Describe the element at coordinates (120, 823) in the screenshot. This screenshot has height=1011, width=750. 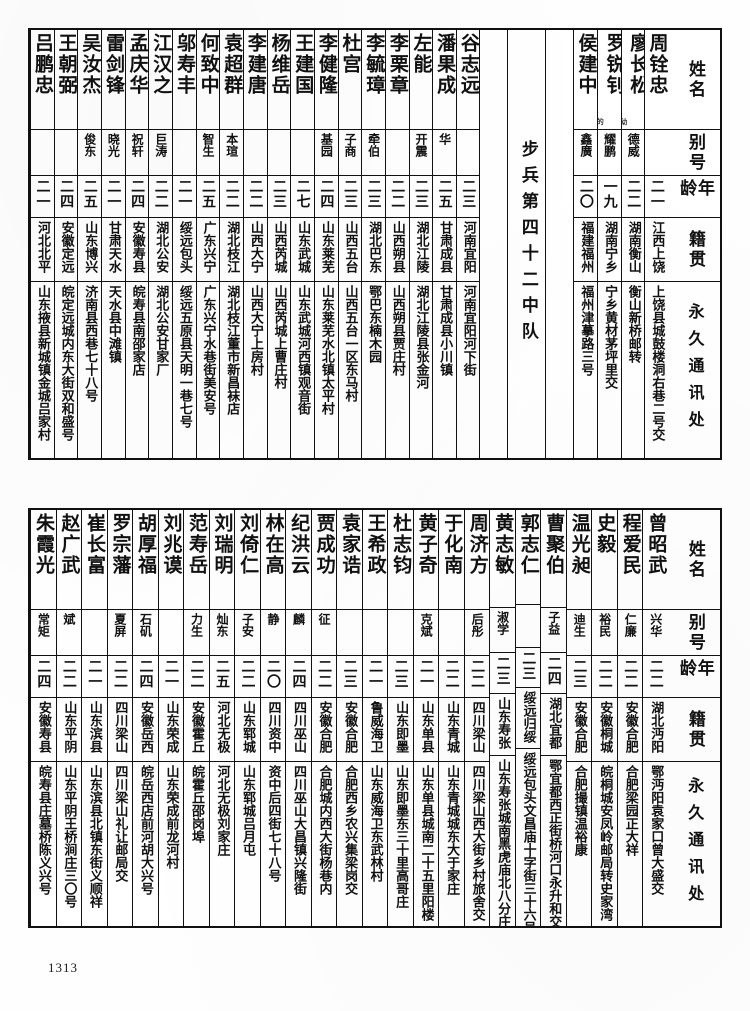
I see `person-address-text: 四川梁山礼让邮局交` at that location.